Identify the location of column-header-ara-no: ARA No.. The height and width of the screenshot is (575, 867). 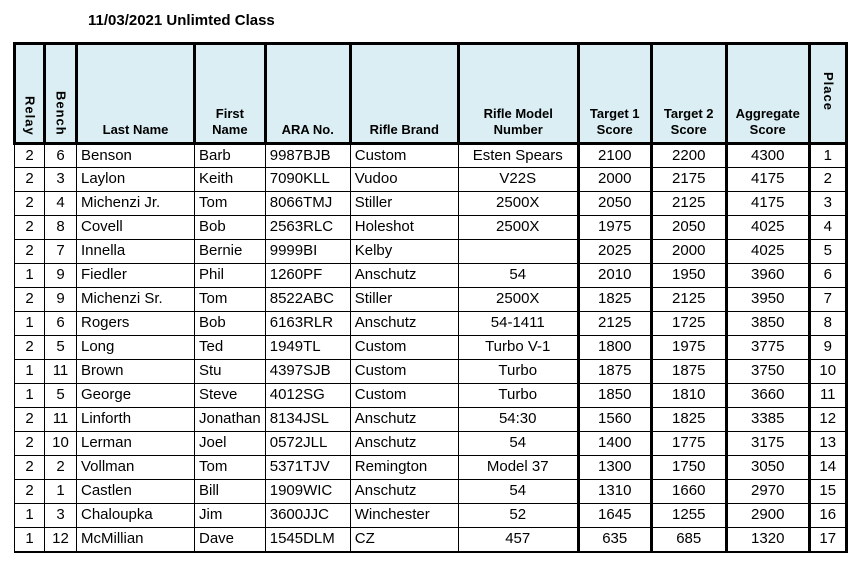
(307, 93).